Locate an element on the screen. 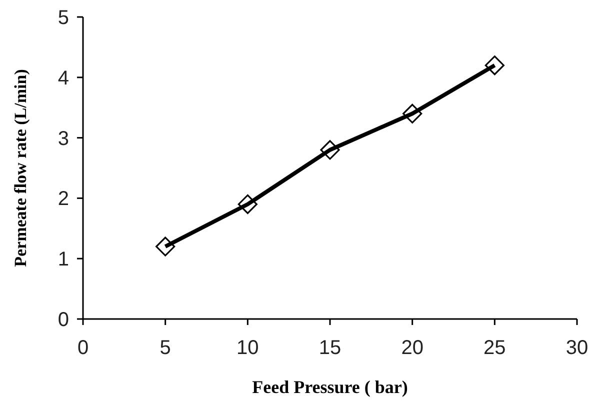  x-tick-label: 20 is located at coordinates (412, 348).